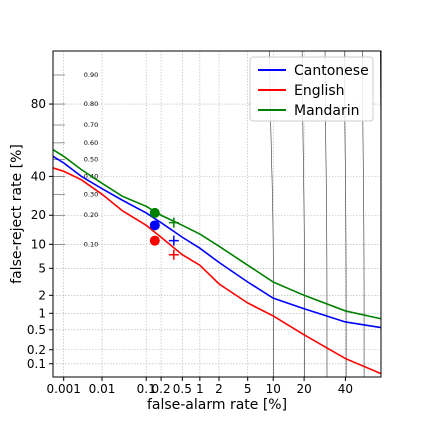  What do you see at coordinates (154, 240) in the screenshot?
I see `min-cost-marker-english` at bounding box center [154, 240].